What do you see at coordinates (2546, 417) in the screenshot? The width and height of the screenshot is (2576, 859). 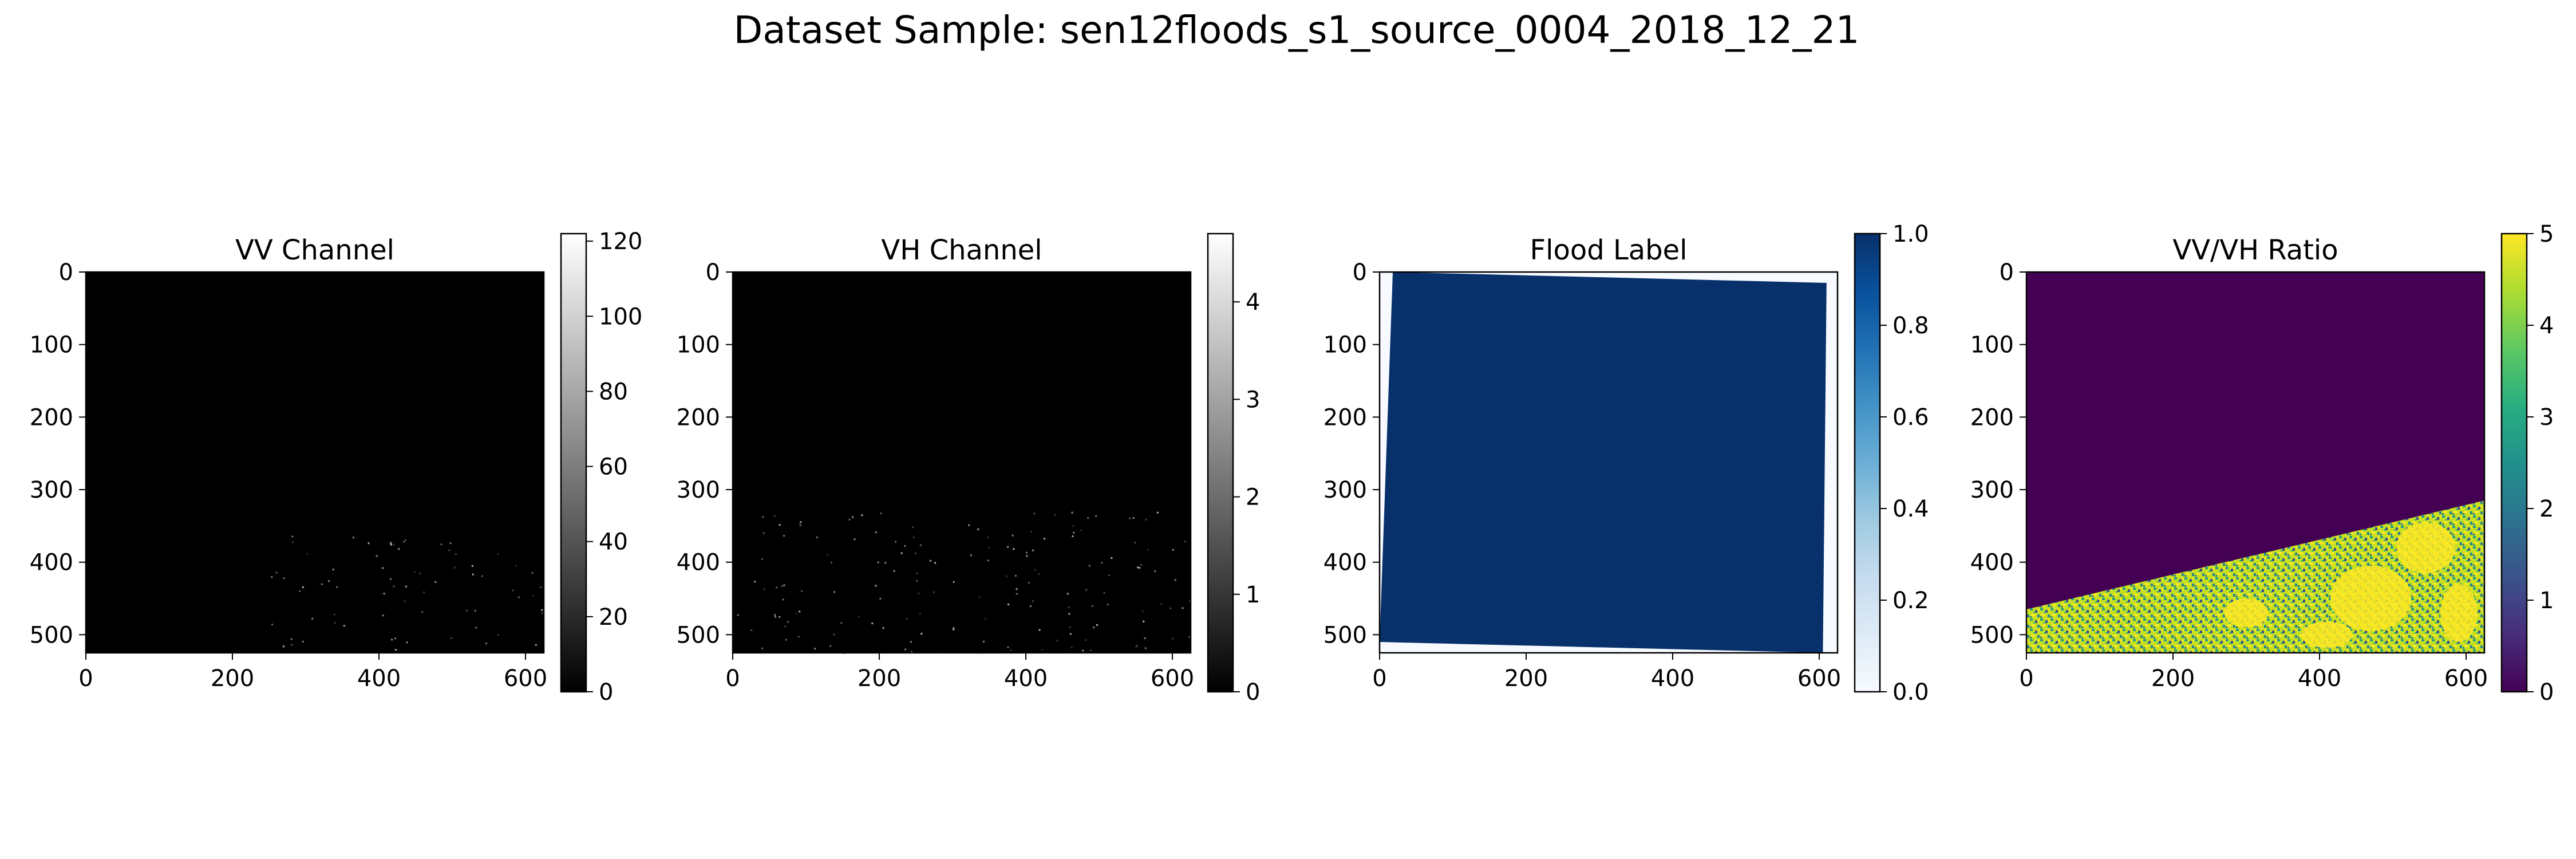 I see `colorbar-tick-label: 3` at bounding box center [2546, 417].